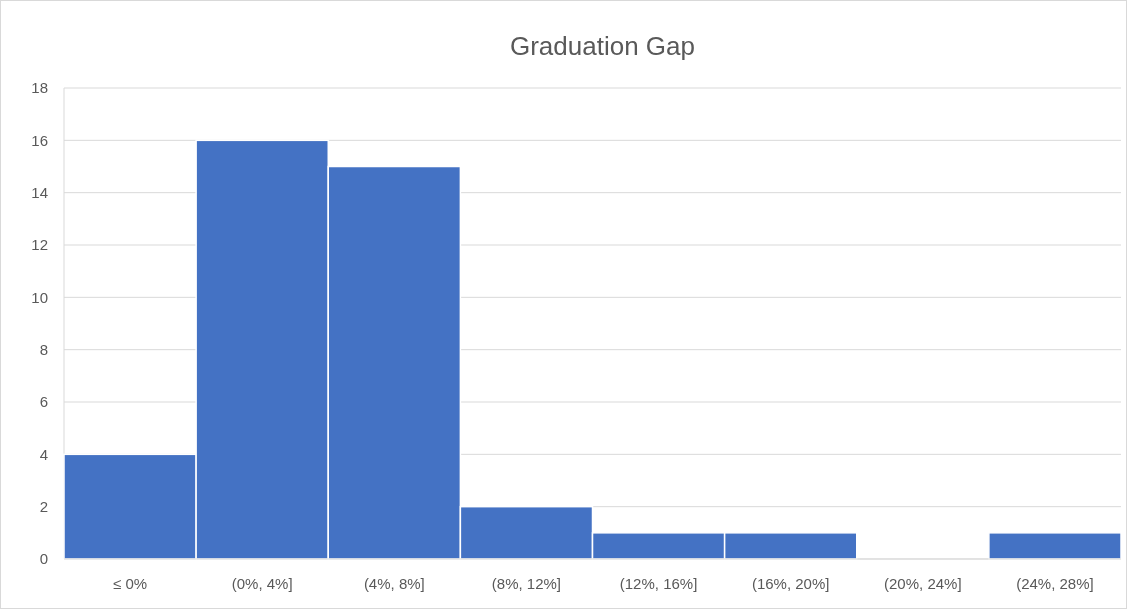 The image size is (1127, 609). Describe the element at coordinates (923, 583) in the screenshot. I see `x-tick-label: (20%, 24%]` at that location.